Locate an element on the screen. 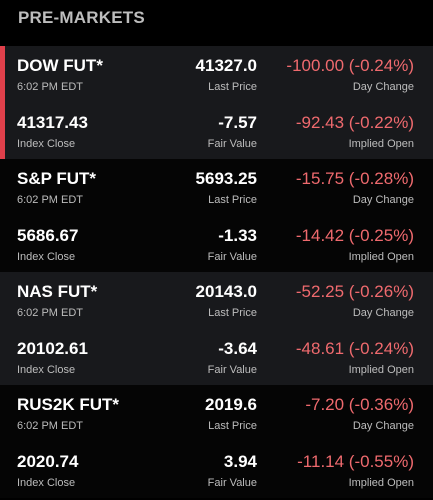 The width and height of the screenshot is (433, 500). implied-open-value: -14.42 (-0.25%) is located at coordinates (354, 235).